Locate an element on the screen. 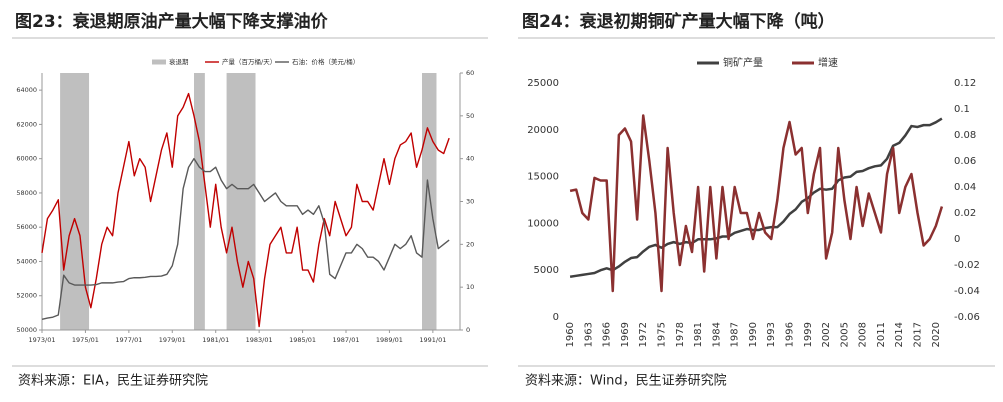  y2-tick-label: 0.08 is located at coordinates (965, 135).